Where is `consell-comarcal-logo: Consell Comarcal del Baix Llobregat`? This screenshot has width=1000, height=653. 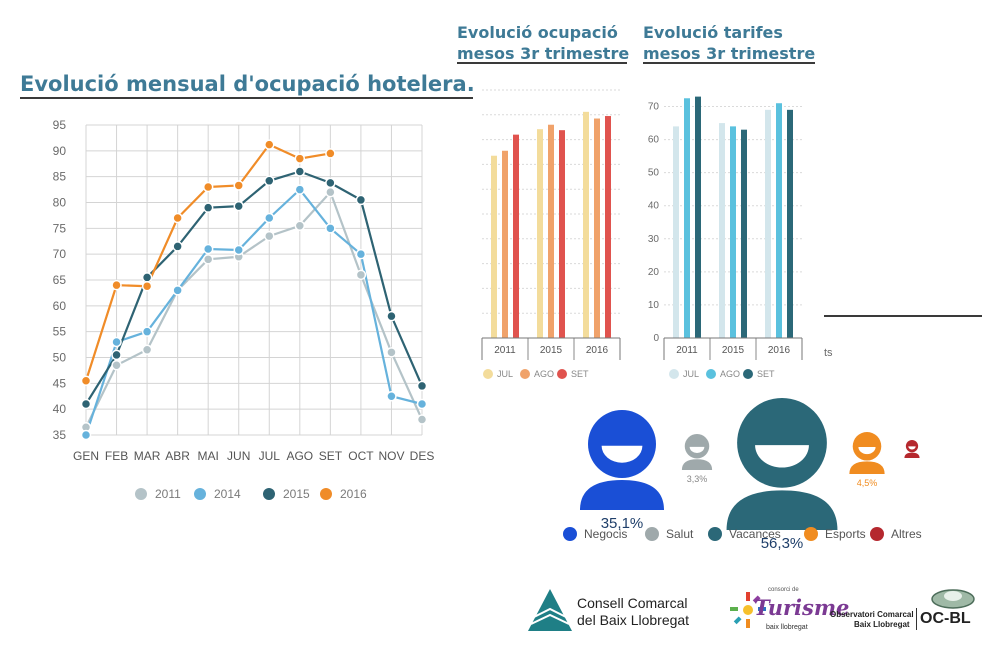 consell-comarcal-logo: Consell Comarcal del Baix Llobregat is located at coordinates (618, 609).